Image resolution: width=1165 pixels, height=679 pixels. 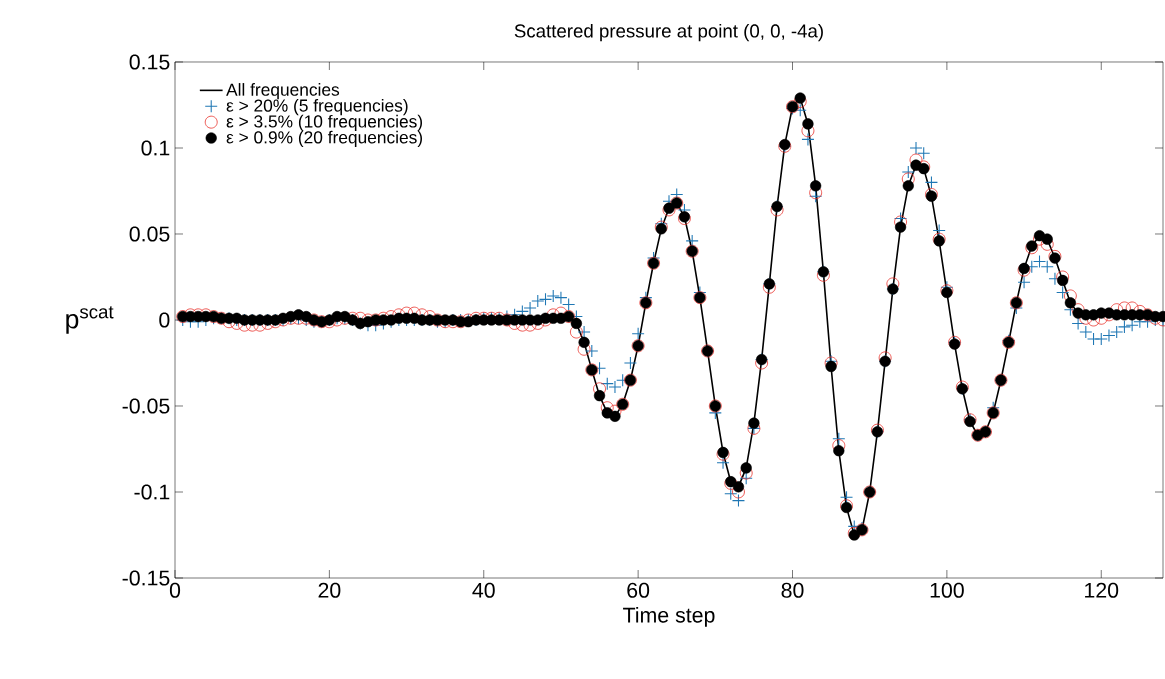 I want to click on y-tick-label: -0.1, so click(x=152, y=492).